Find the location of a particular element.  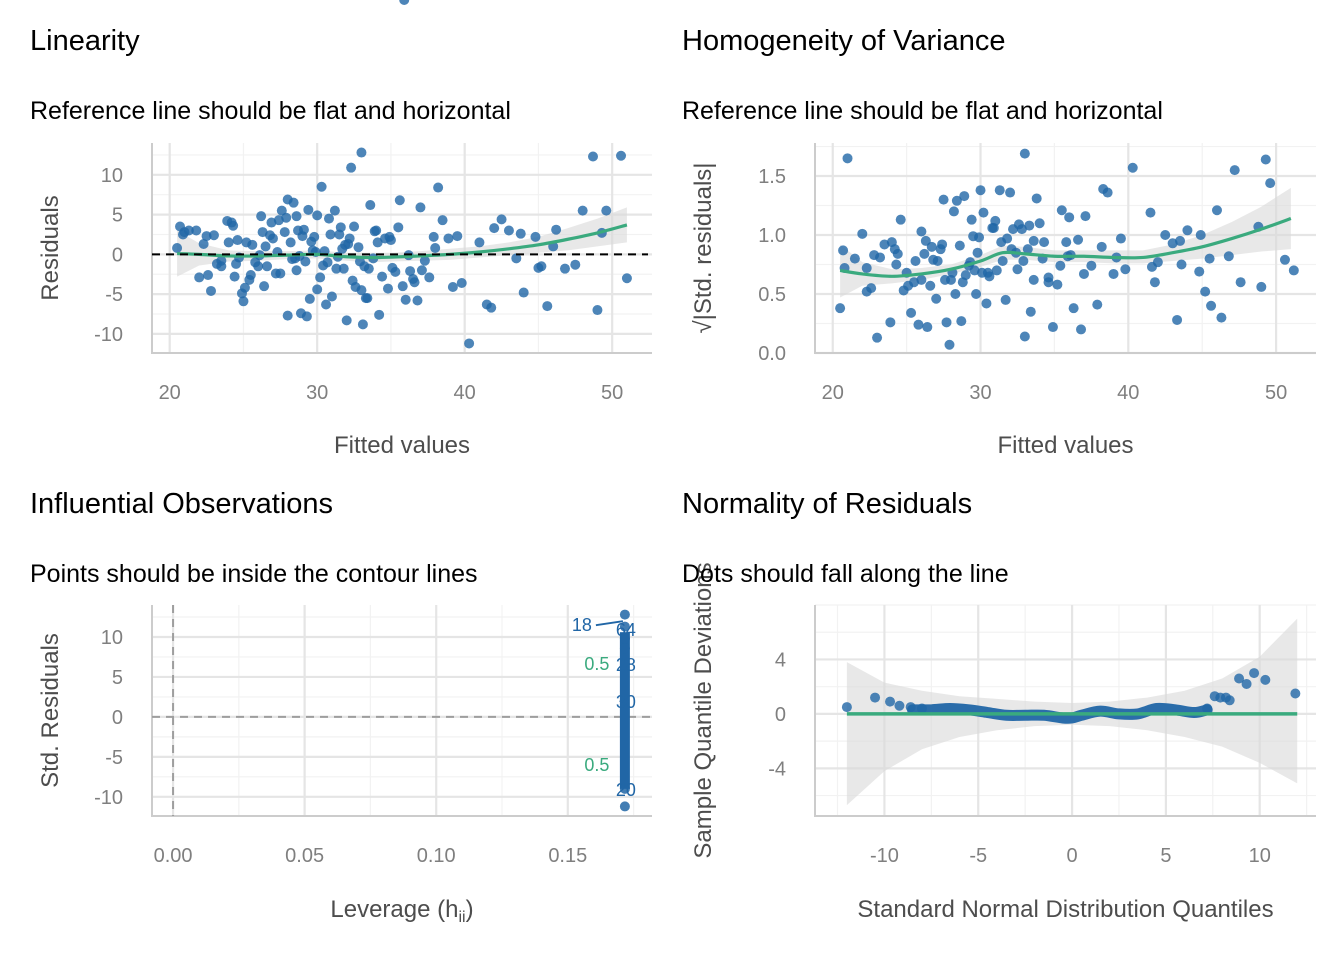

y-tick-label: -10 is located at coordinates (108, 335).